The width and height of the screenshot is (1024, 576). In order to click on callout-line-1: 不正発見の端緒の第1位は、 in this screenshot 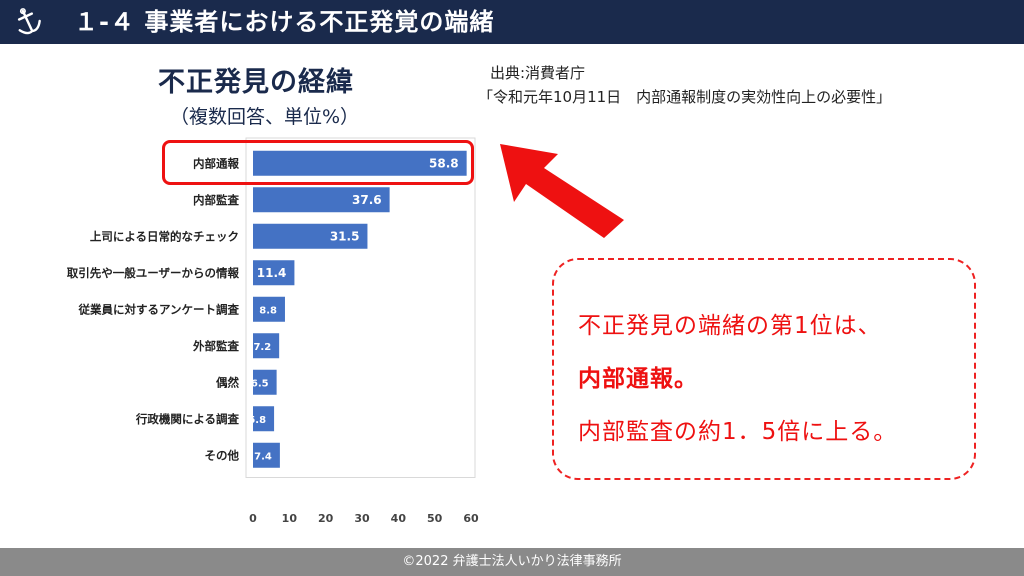, I will do `click(730, 326)`.